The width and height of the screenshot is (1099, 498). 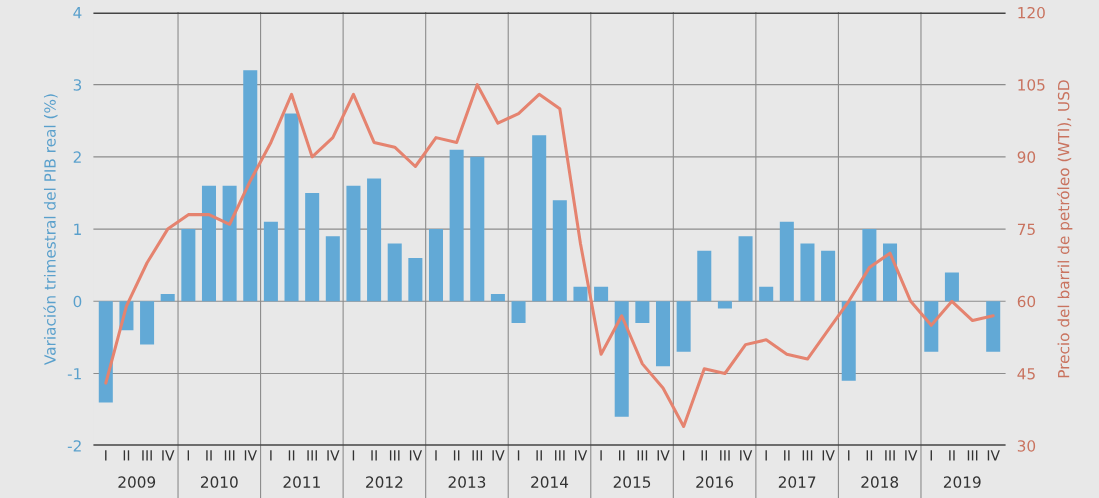 What do you see at coordinates (962, 482) in the screenshot?
I see `text: 2019` at bounding box center [962, 482].